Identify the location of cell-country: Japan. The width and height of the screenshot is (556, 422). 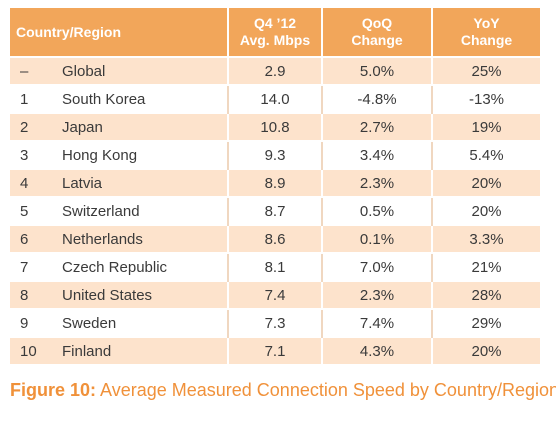
(142, 126).